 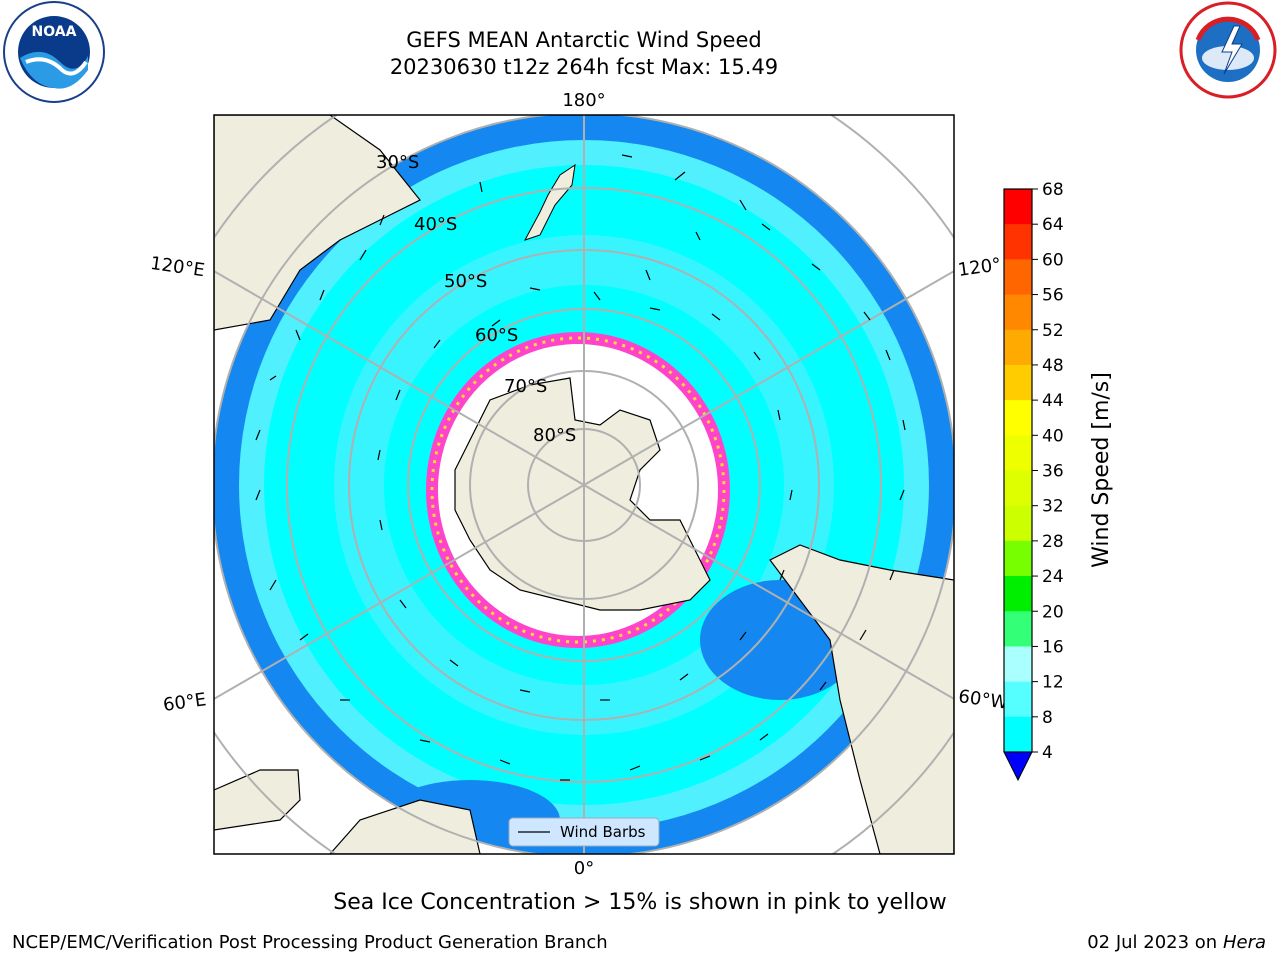 What do you see at coordinates (1053, 647) in the screenshot?
I see `colorbar-tick-label: 16` at bounding box center [1053, 647].